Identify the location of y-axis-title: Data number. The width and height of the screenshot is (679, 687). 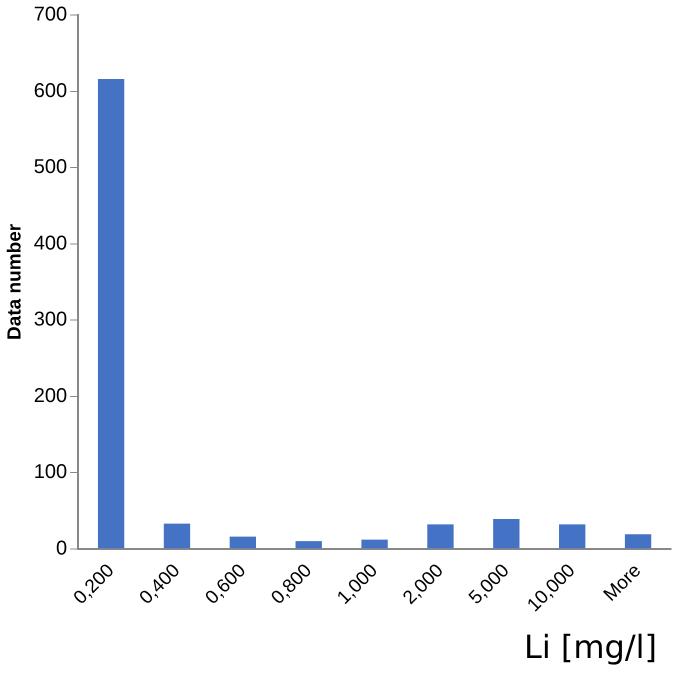
(15, 281).